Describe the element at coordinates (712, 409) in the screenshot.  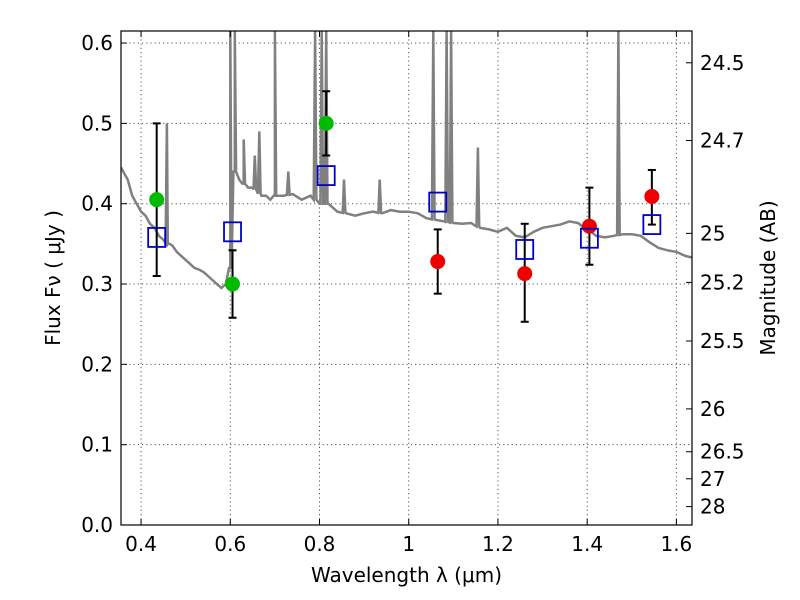
I see `y2-tick-label: 26` at that location.